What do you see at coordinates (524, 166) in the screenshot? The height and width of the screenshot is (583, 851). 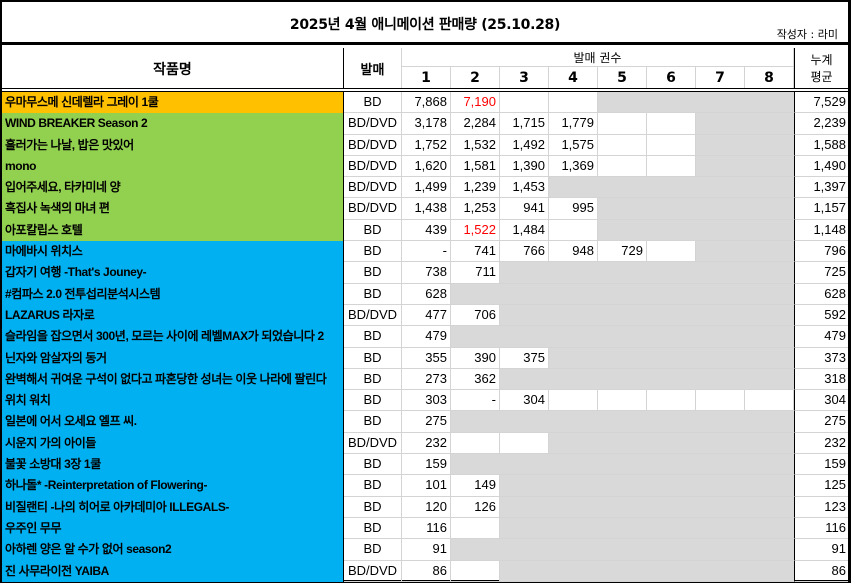 I see `volume-3-cell: 1,390` at bounding box center [524, 166].